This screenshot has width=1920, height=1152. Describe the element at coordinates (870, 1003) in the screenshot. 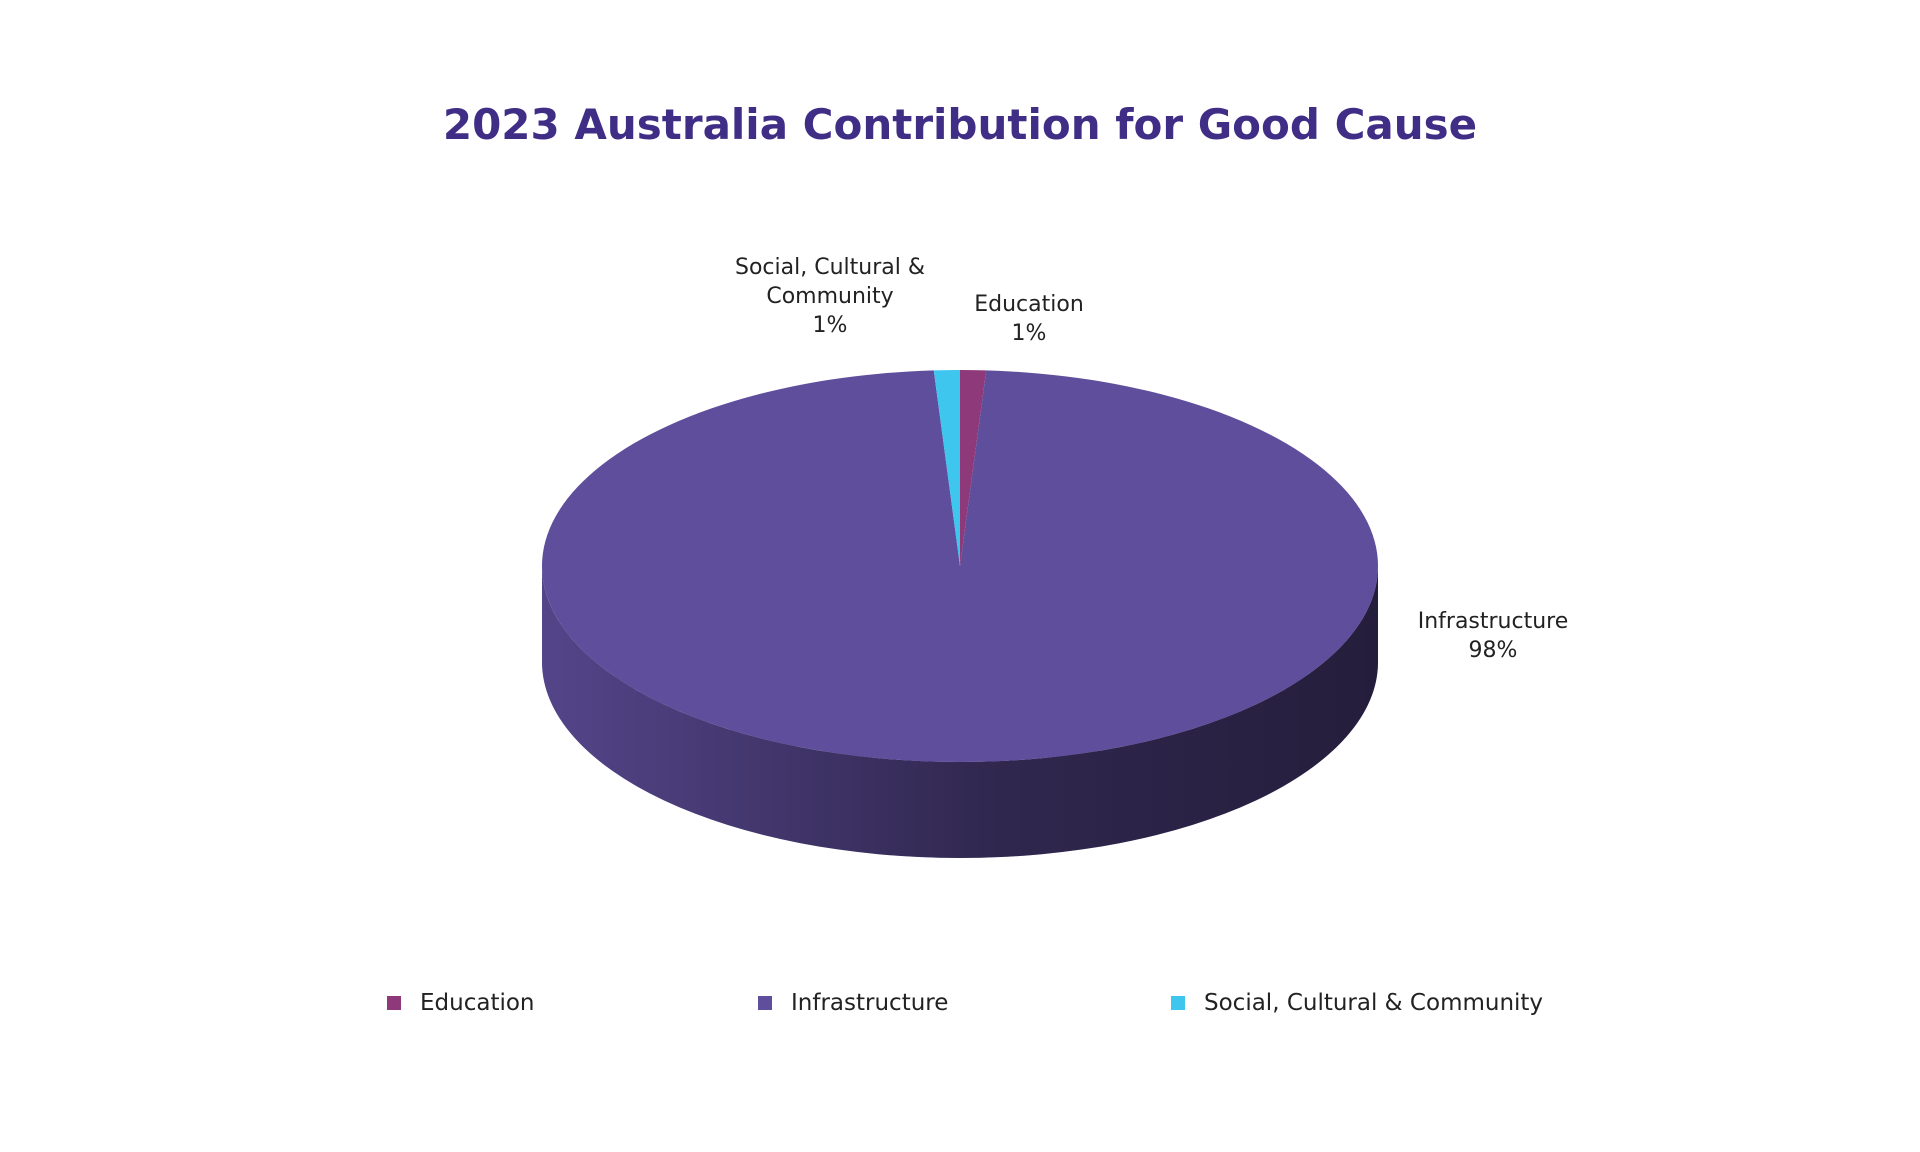

I see `legend-label: Infrastructure` at that location.